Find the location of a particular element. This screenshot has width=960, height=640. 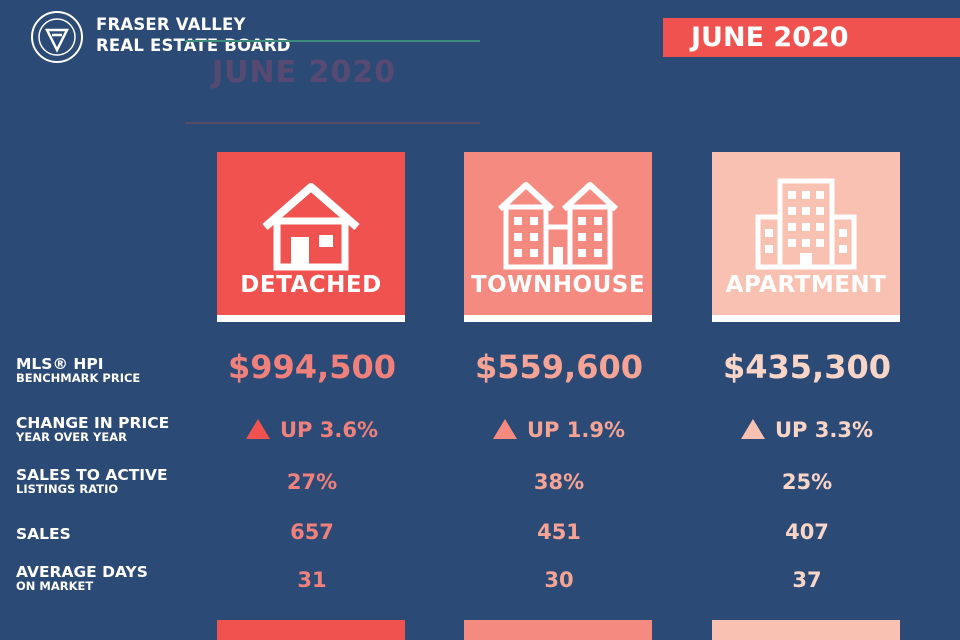

ratio-apartment: 25% is located at coordinates (807, 482).